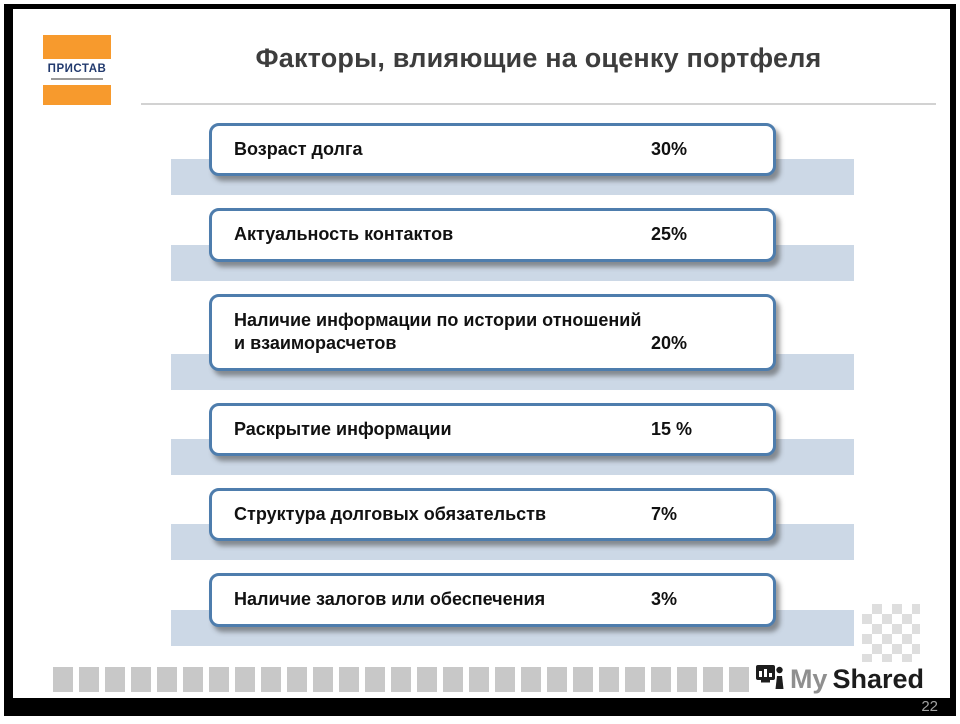  Describe the element at coordinates (538, 104) in the screenshot. I see `title-divider` at that location.